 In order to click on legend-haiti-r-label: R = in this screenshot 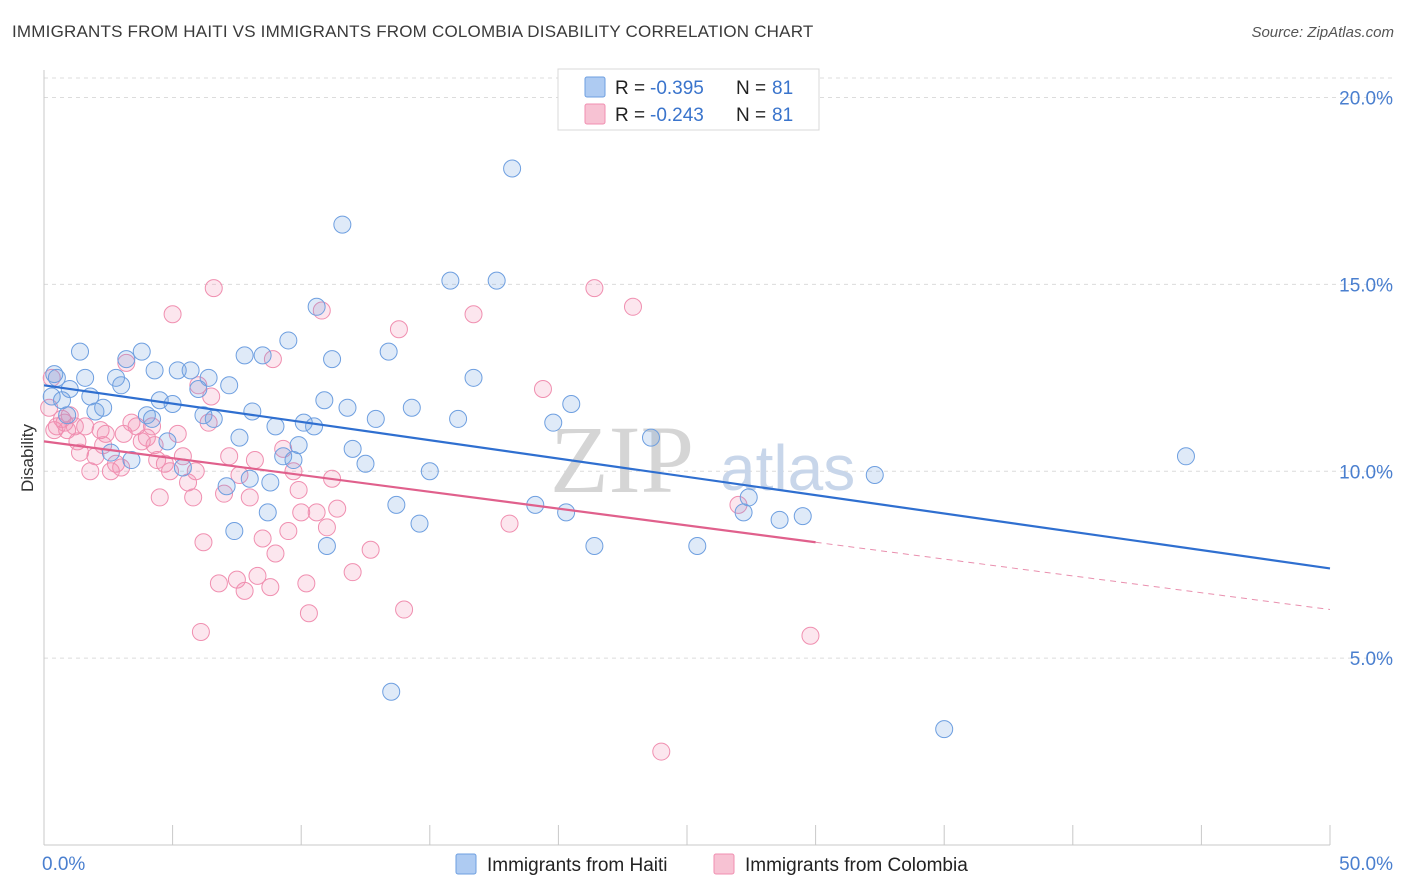, I will do `click(630, 88)`.